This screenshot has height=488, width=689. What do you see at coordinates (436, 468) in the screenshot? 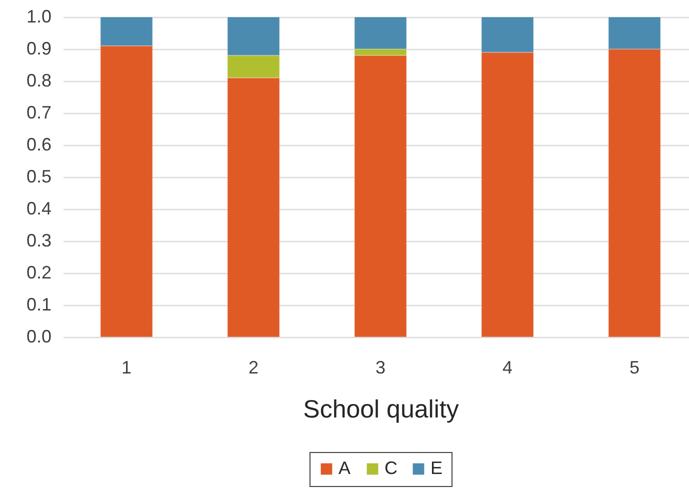
I see `legend-label: E` at bounding box center [436, 468].